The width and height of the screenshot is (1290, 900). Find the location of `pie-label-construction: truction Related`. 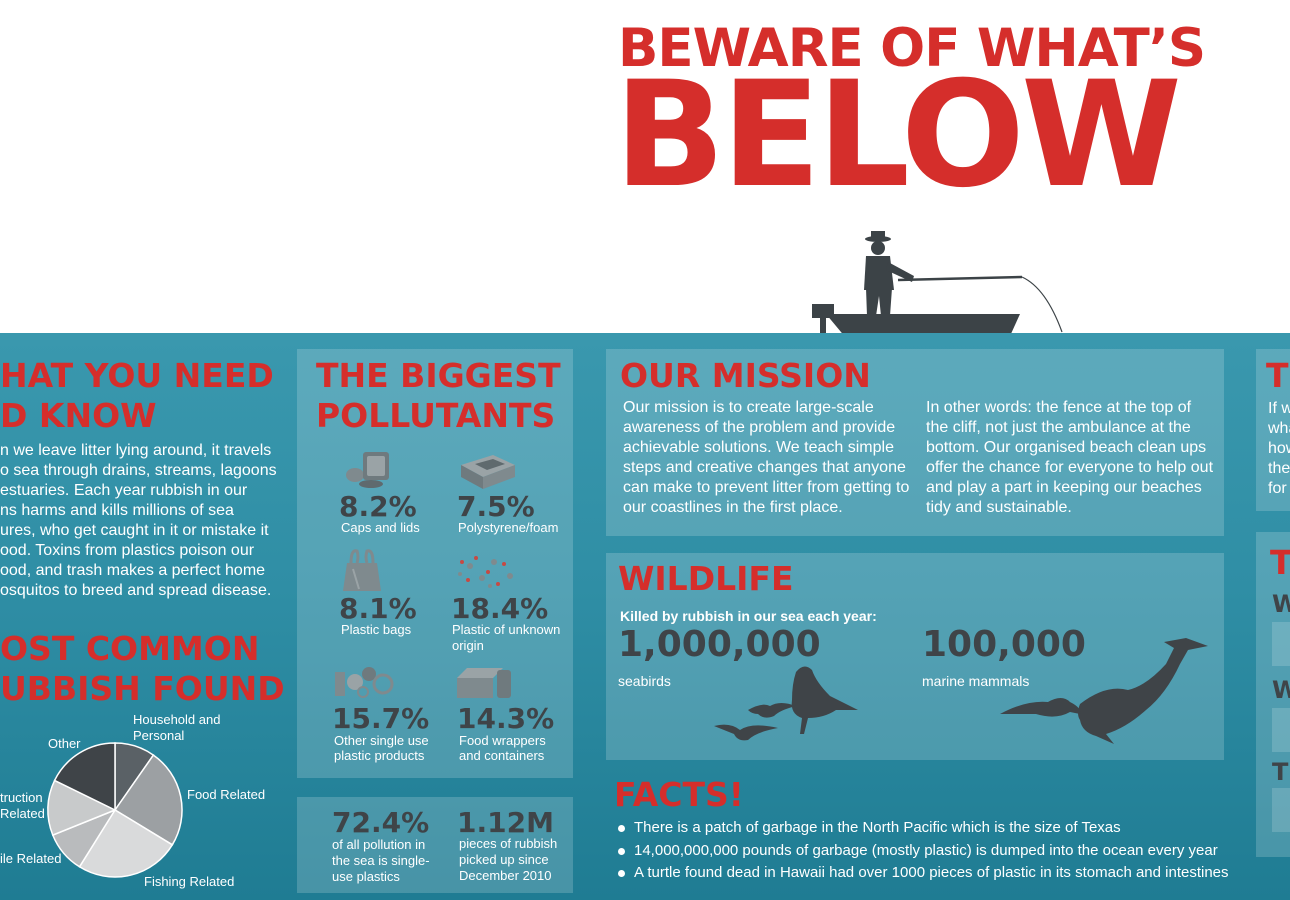

pie-label-construction: truction Related is located at coordinates (22, 805).